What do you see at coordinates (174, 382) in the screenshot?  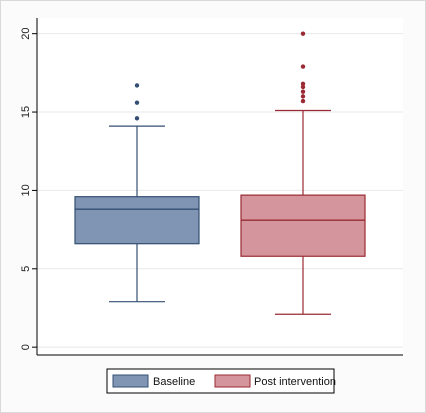 I see `legend-label: Baseline` at bounding box center [174, 382].